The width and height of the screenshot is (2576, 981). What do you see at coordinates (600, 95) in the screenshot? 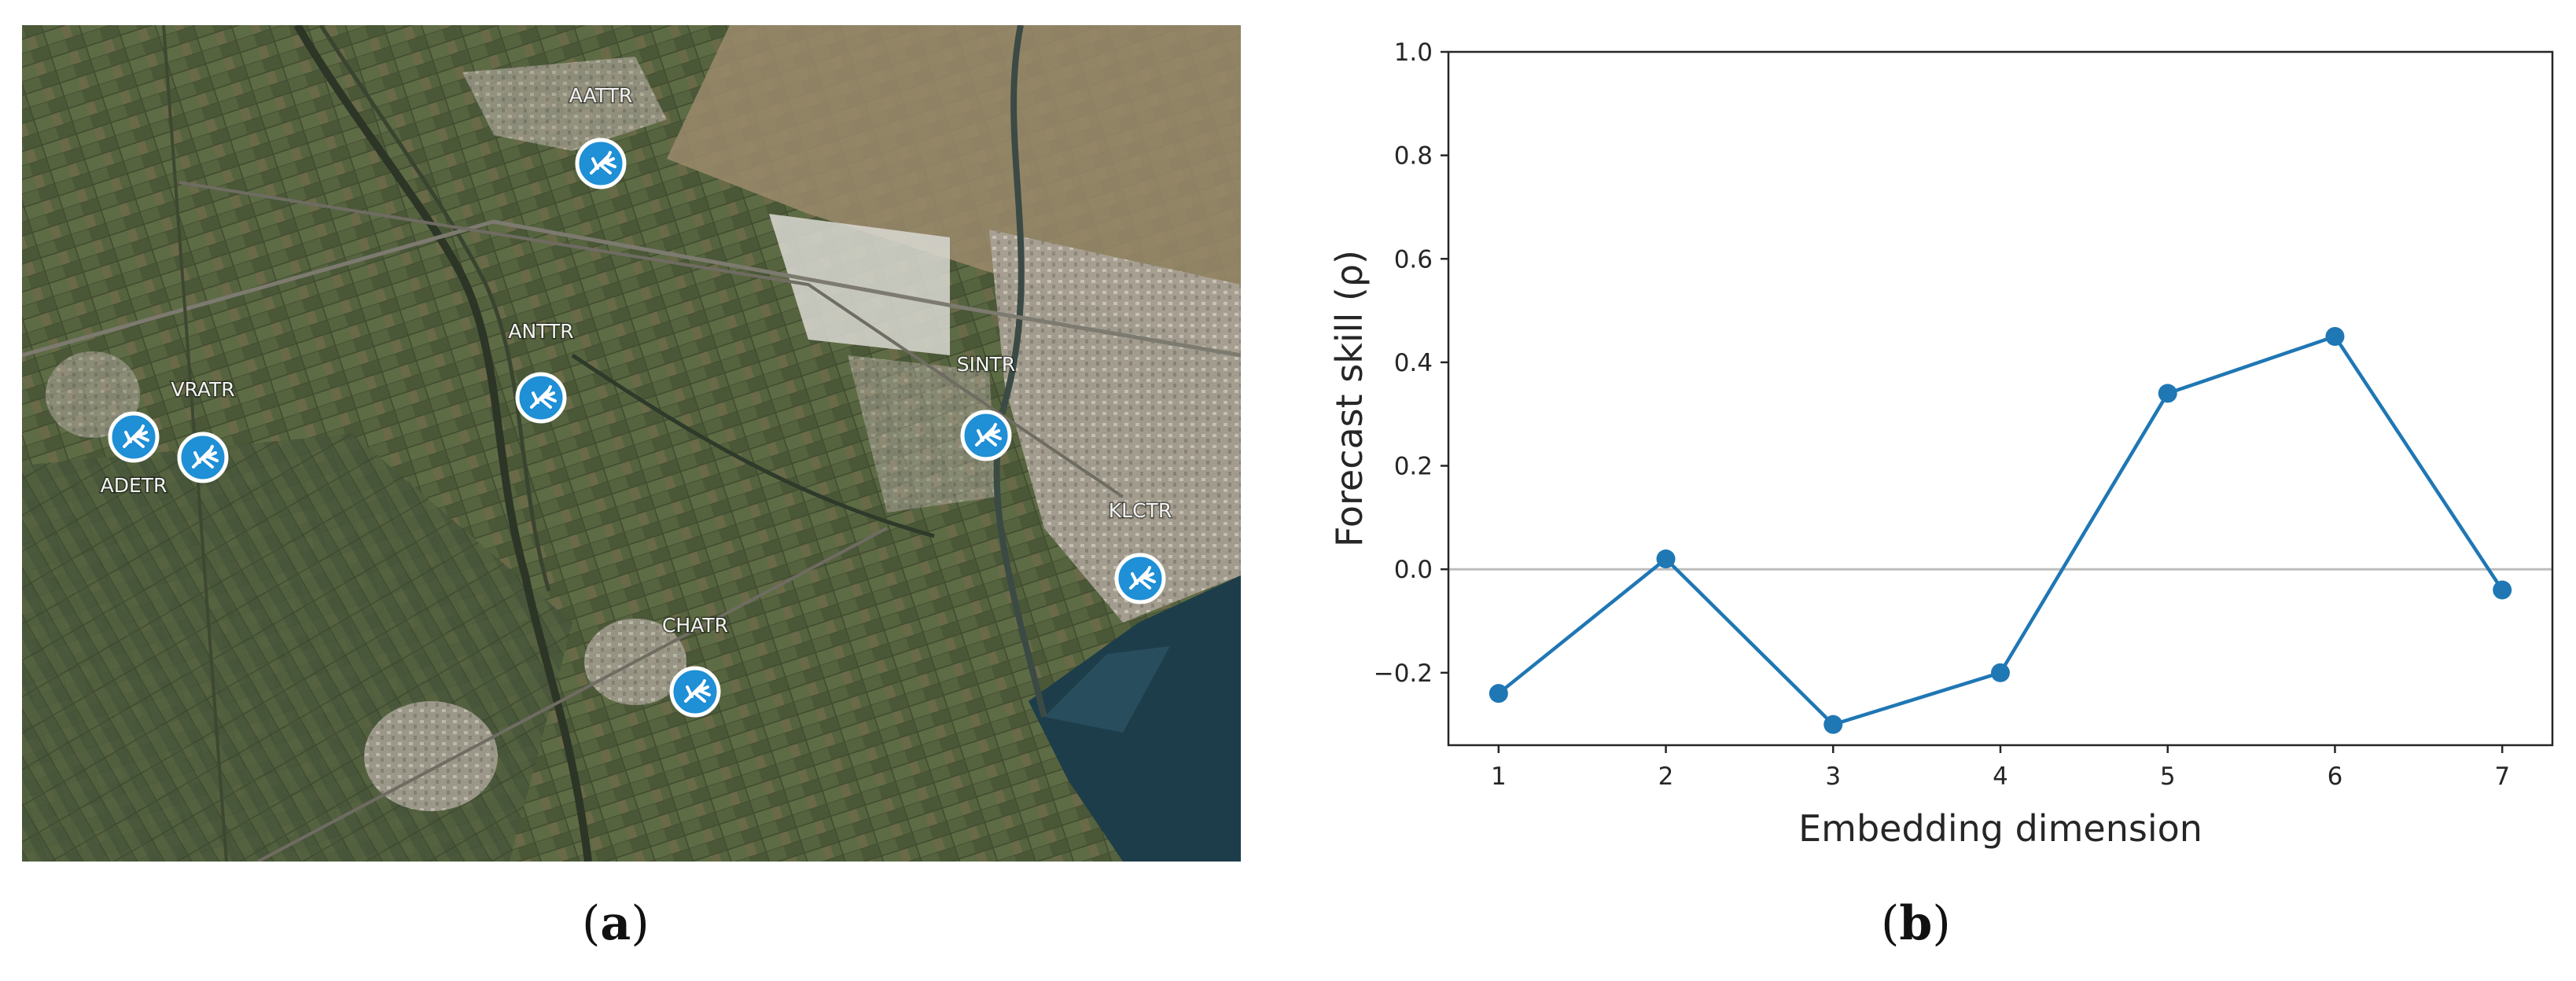
I see `station-label-aattr: AATTR` at bounding box center [600, 95].